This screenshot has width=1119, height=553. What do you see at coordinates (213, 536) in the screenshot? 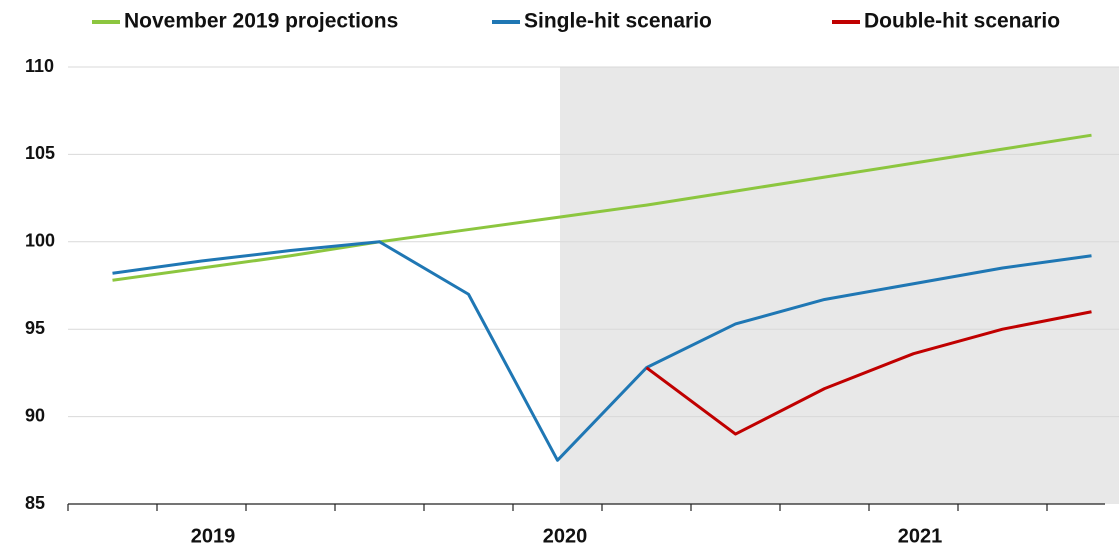
I see `year-label: 2019` at bounding box center [213, 536].